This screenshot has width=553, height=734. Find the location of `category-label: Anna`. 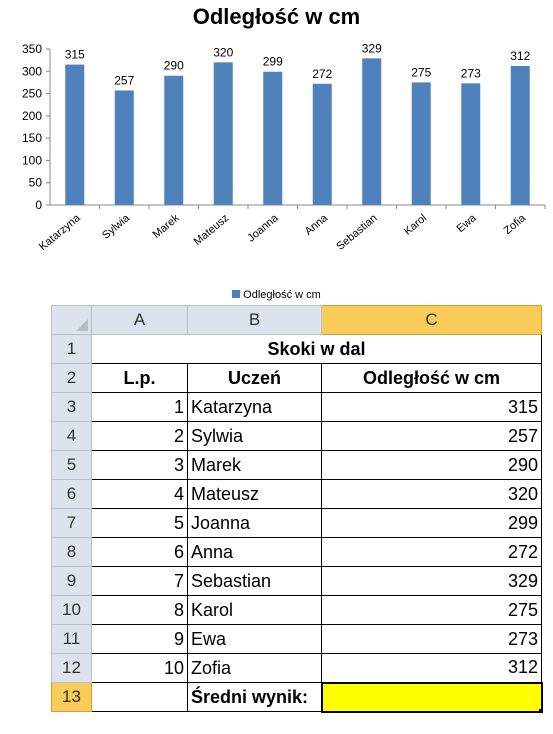

category-label: Anna is located at coordinates (317, 225).